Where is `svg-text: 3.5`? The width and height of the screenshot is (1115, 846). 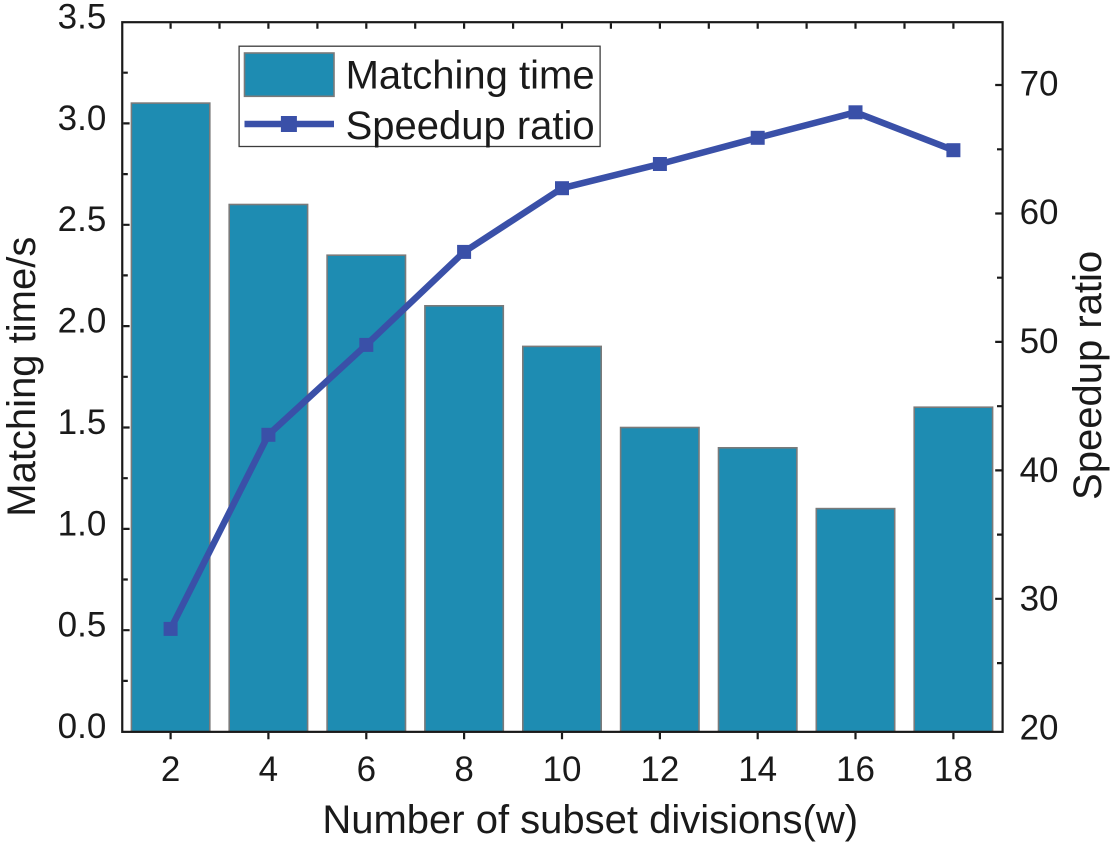 svg-text: 3.5 is located at coordinates (82, 18).